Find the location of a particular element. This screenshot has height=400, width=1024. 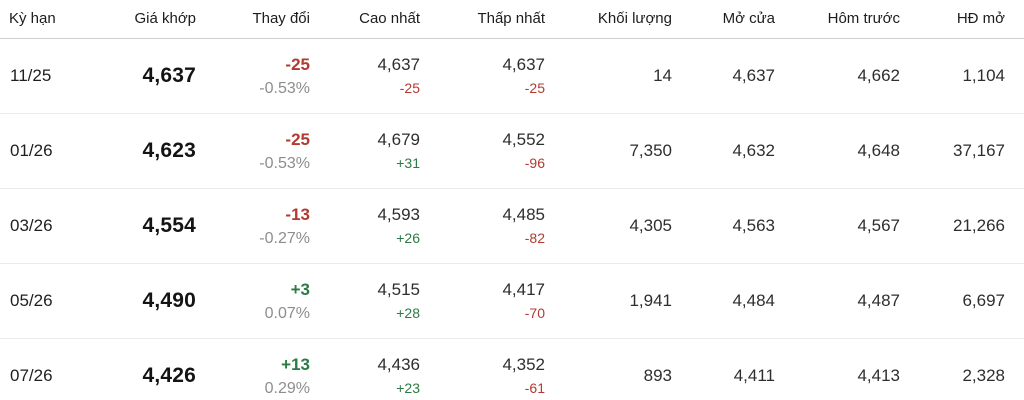

cell-change: -13 -0.27% is located at coordinates (253, 226).